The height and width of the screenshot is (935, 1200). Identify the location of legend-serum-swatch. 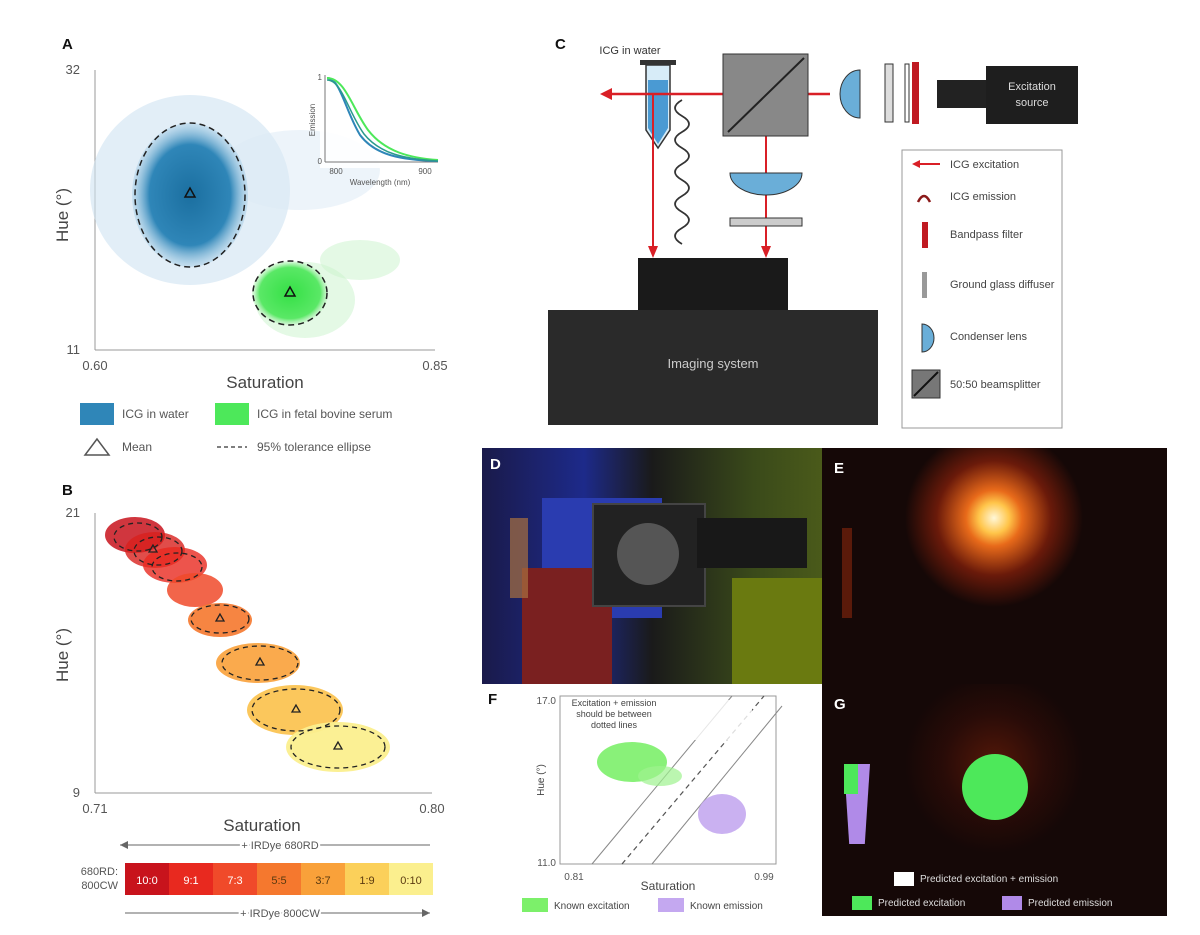
(232, 414).